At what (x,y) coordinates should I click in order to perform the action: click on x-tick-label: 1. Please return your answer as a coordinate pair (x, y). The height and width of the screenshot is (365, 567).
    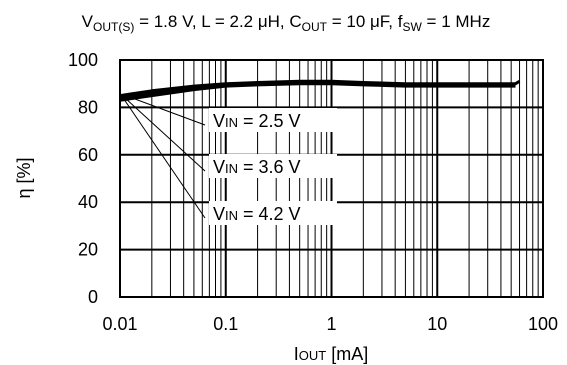
    Looking at the image, I should click on (331, 324).